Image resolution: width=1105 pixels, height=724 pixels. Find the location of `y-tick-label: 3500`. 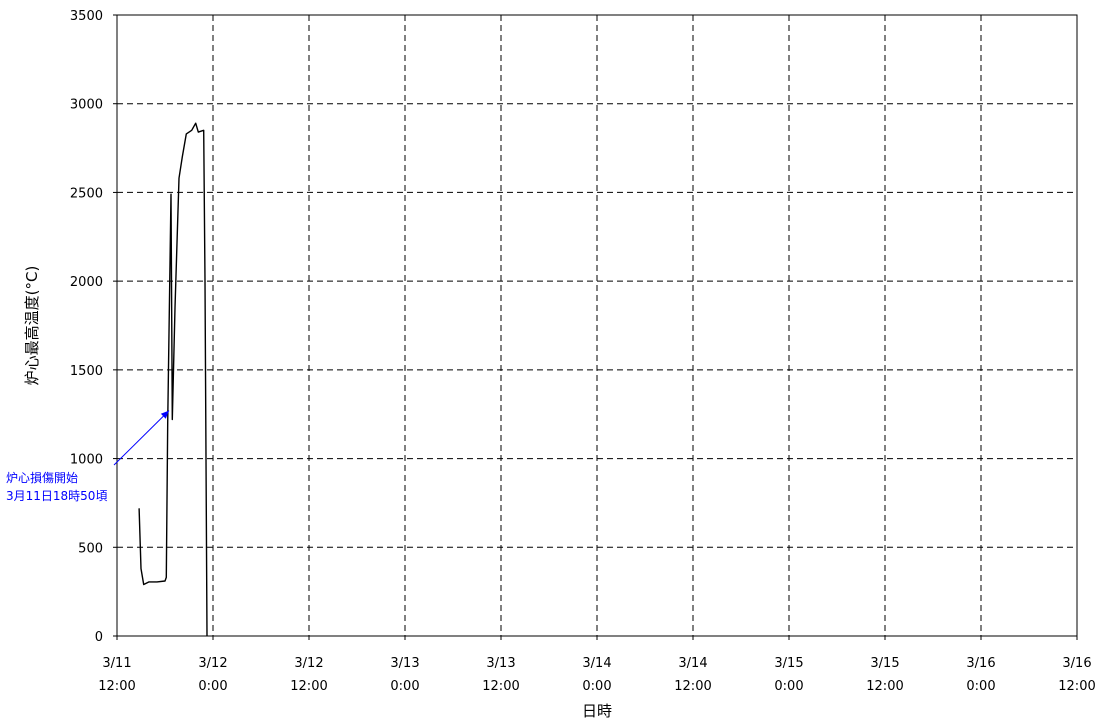

y-tick-label: 3500 is located at coordinates (86, 16).